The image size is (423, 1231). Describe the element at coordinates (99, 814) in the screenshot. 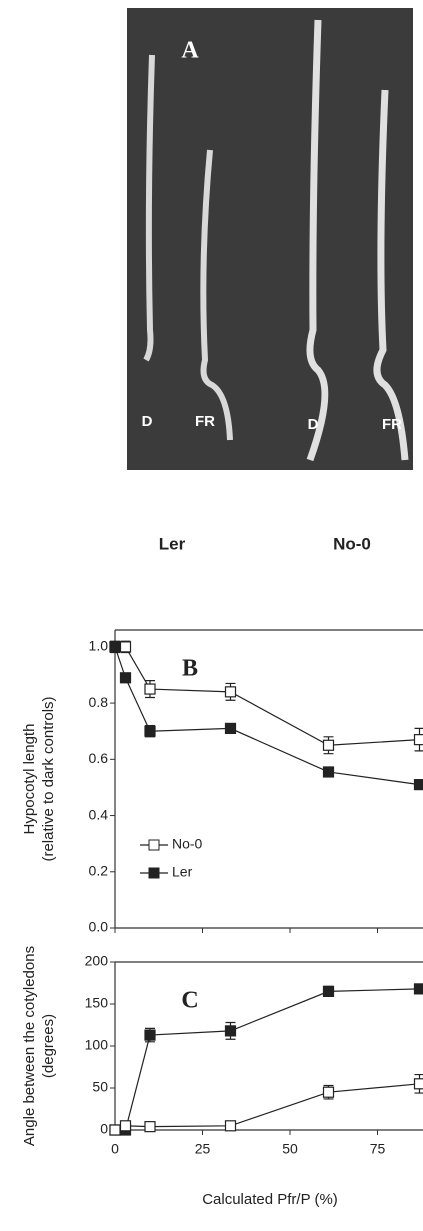

I see `y-tick-label: 0.4` at that location.